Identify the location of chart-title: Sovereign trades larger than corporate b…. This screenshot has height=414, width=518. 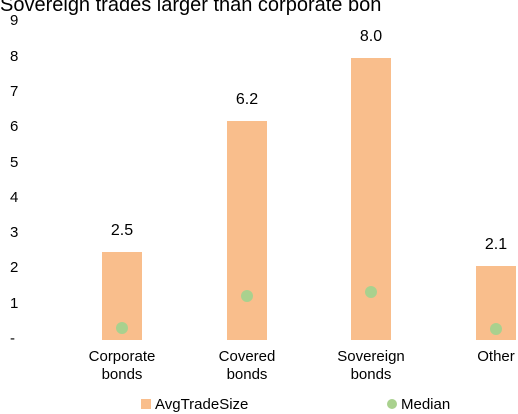
(191, 8).